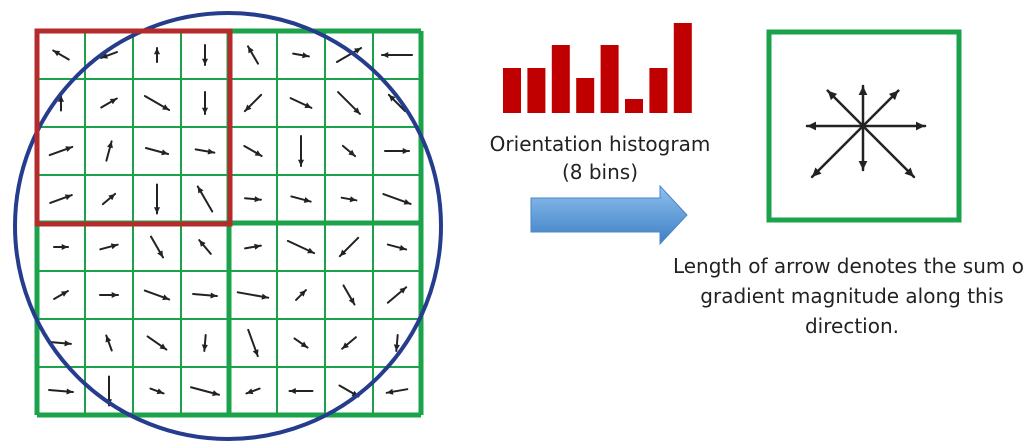 Image resolution: width=1023 pixels, height=441 pixels. I want to click on histogram-title: Orientation histogram, so click(600, 144).